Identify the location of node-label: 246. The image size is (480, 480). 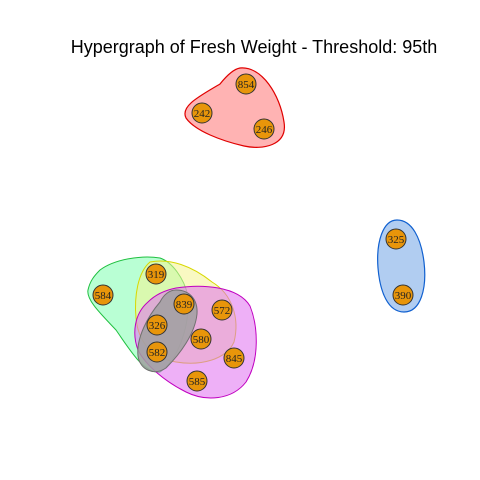
(264, 130).